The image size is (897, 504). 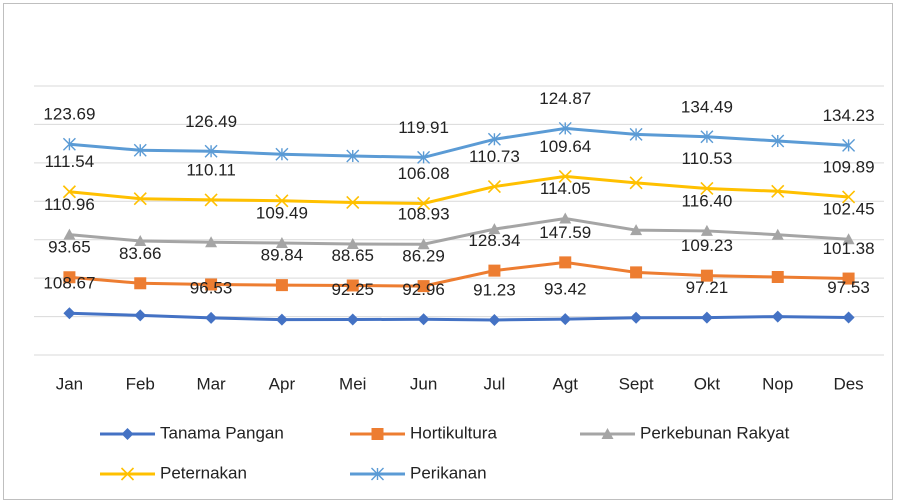 I want to click on data-label: 109.23, so click(x=707, y=245).